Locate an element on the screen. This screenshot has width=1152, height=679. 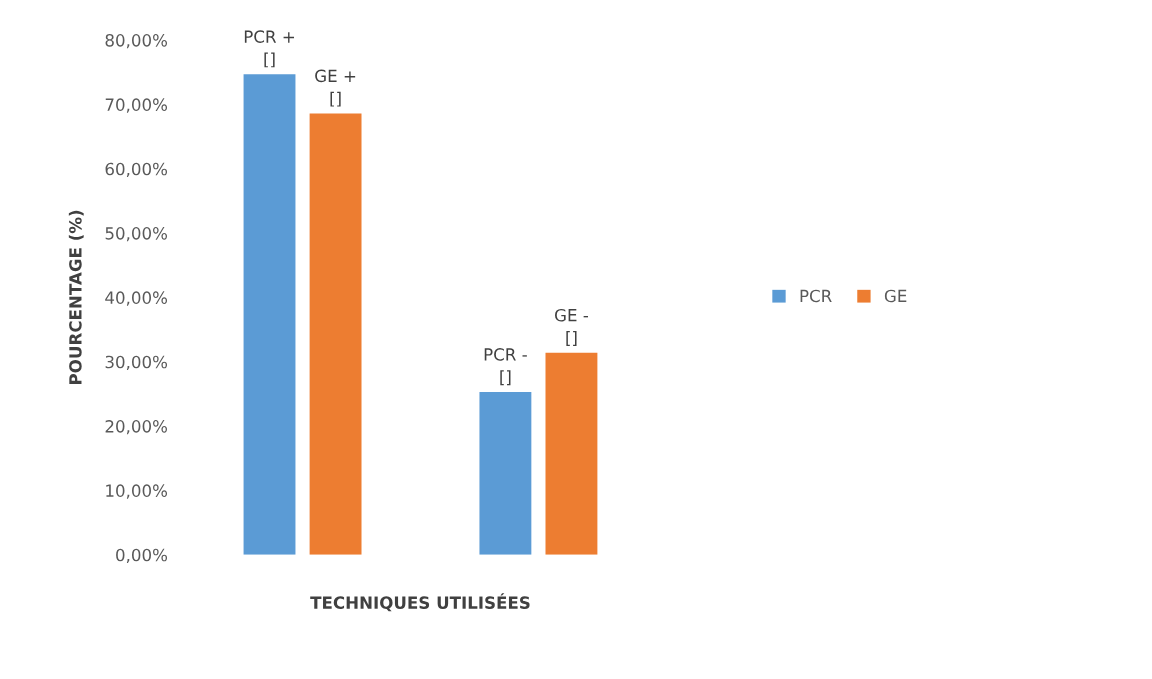
y-tick-label: 10,00% is located at coordinates (137, 491).